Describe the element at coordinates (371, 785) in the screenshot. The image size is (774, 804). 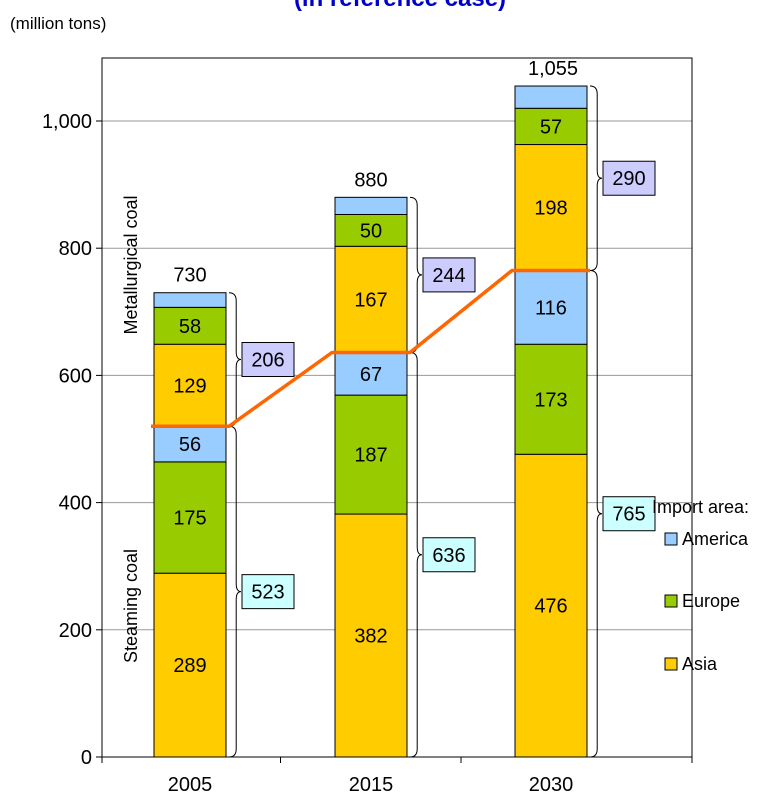
I see `x-tick-label: 2015` at that location.